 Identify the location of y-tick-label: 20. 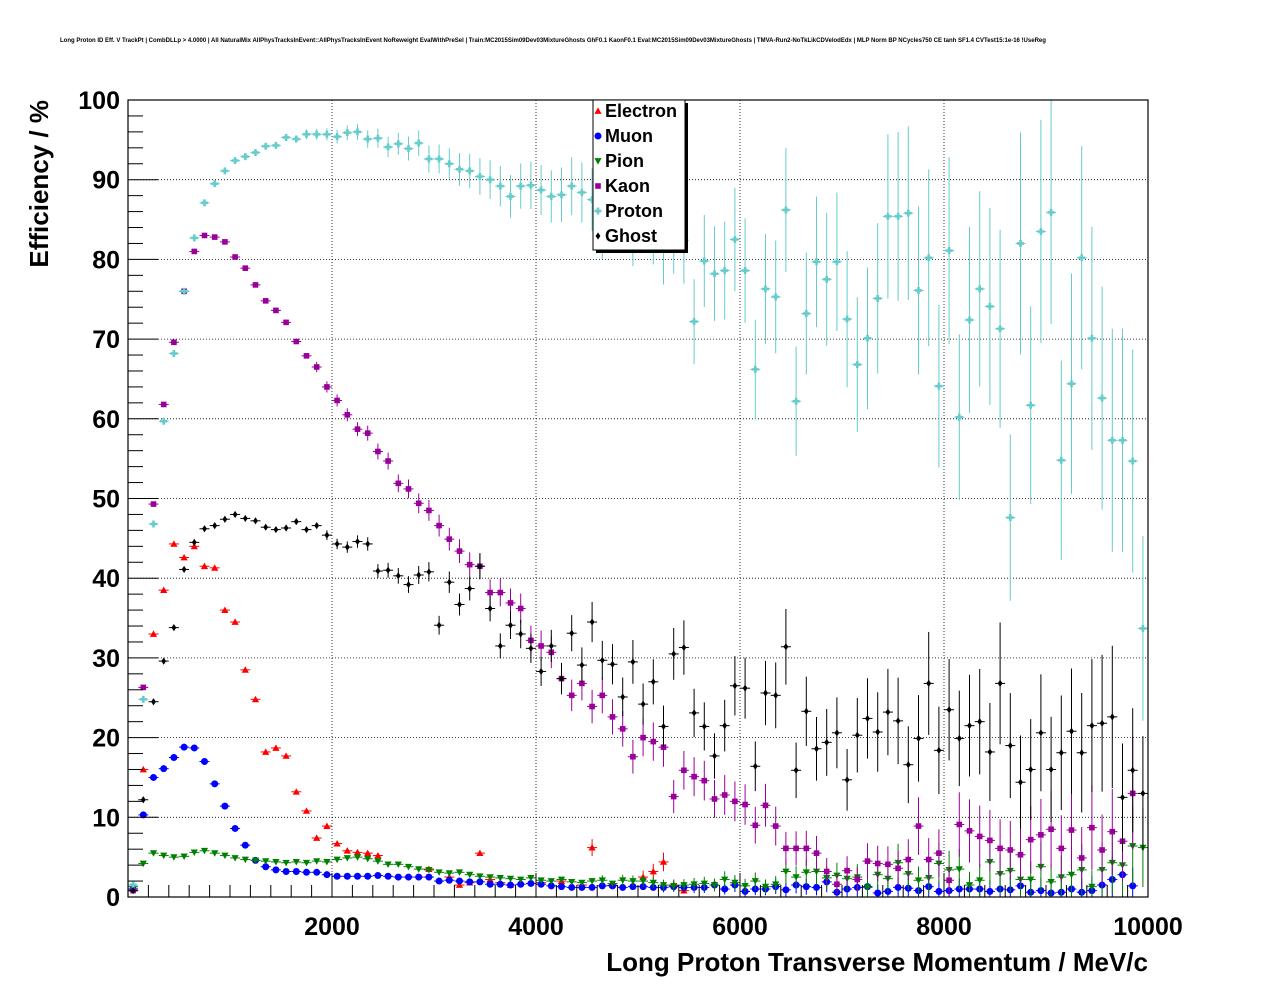
(106, 739).